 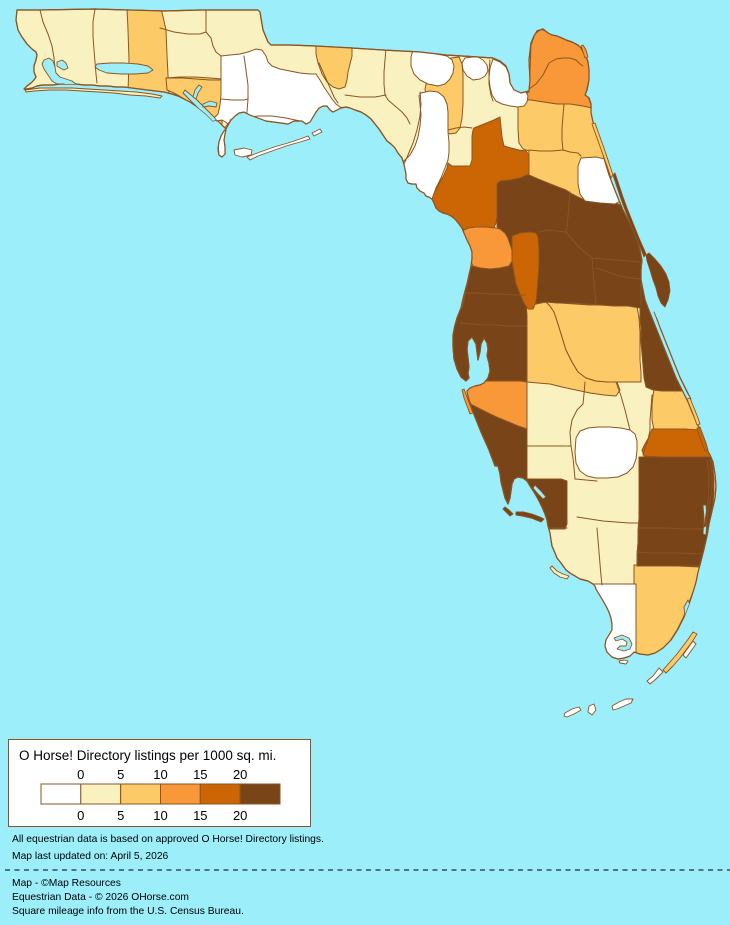 I want to click on svg-text:Equestrian Data - © 2026 OHors: Equestrian Data - © 2026 OHorse.com, so click(x=100, y=897).